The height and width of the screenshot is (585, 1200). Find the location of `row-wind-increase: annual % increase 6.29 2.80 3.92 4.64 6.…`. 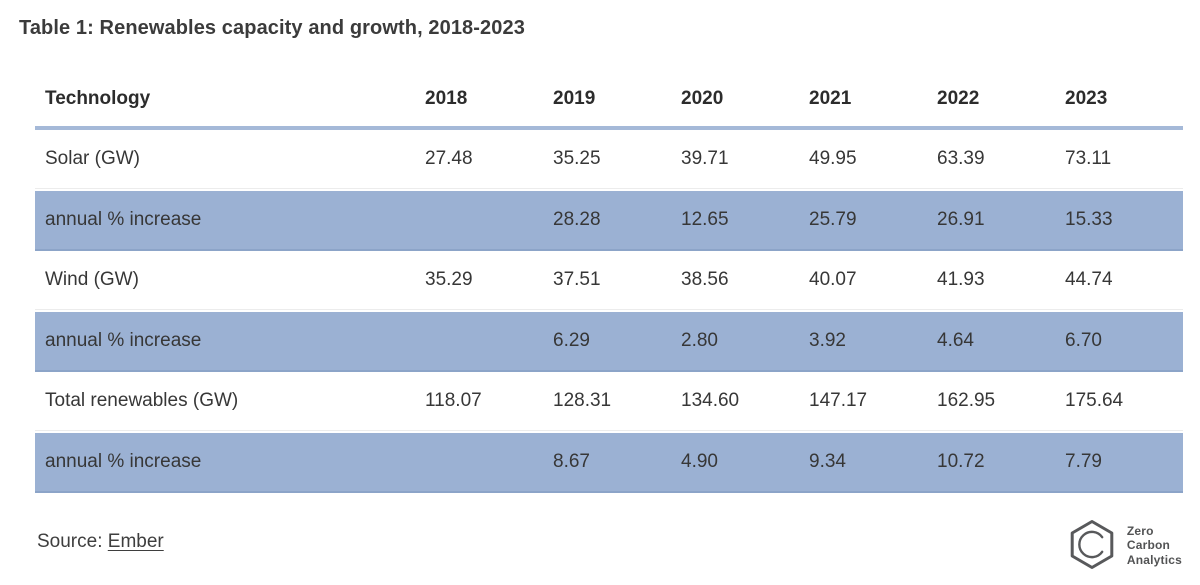

row-wind-increase: annual % increase 6.29 2.80 3.92 4.64 6.… is located at coordinates (609, 341).